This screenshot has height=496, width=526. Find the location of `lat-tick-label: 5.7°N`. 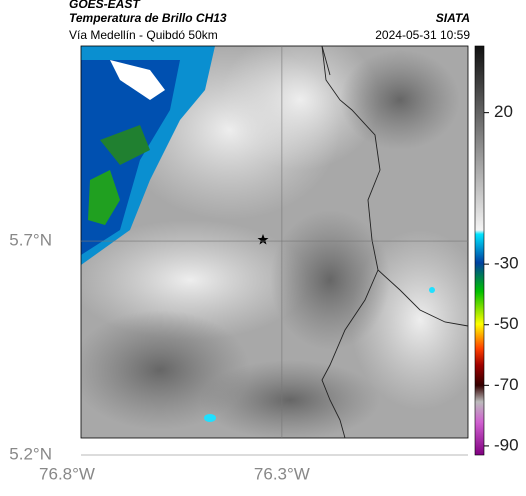

lat-tick-label: 5.7°N is located at coordinates (30, 240).